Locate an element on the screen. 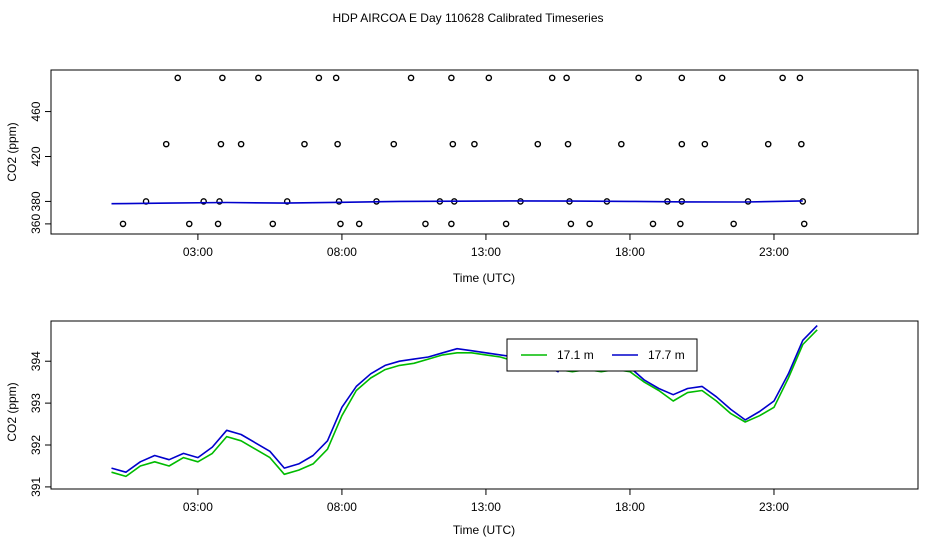 The height and width of the screenshot is (540, 936). y-tick-label: 360 is located at coordinates (36, 224).